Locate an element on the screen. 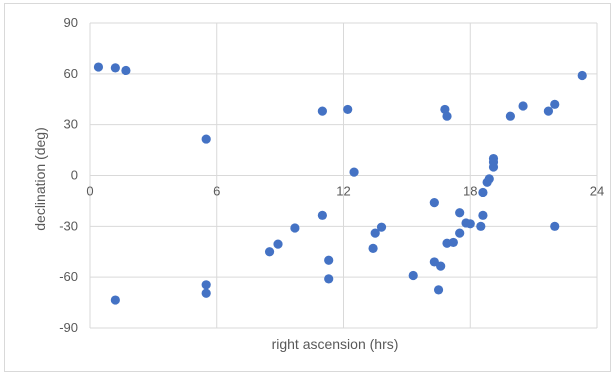 The width and height of the screenshot is (616, 377). y-tick-label: 30 is located at coordinates (71, 124).